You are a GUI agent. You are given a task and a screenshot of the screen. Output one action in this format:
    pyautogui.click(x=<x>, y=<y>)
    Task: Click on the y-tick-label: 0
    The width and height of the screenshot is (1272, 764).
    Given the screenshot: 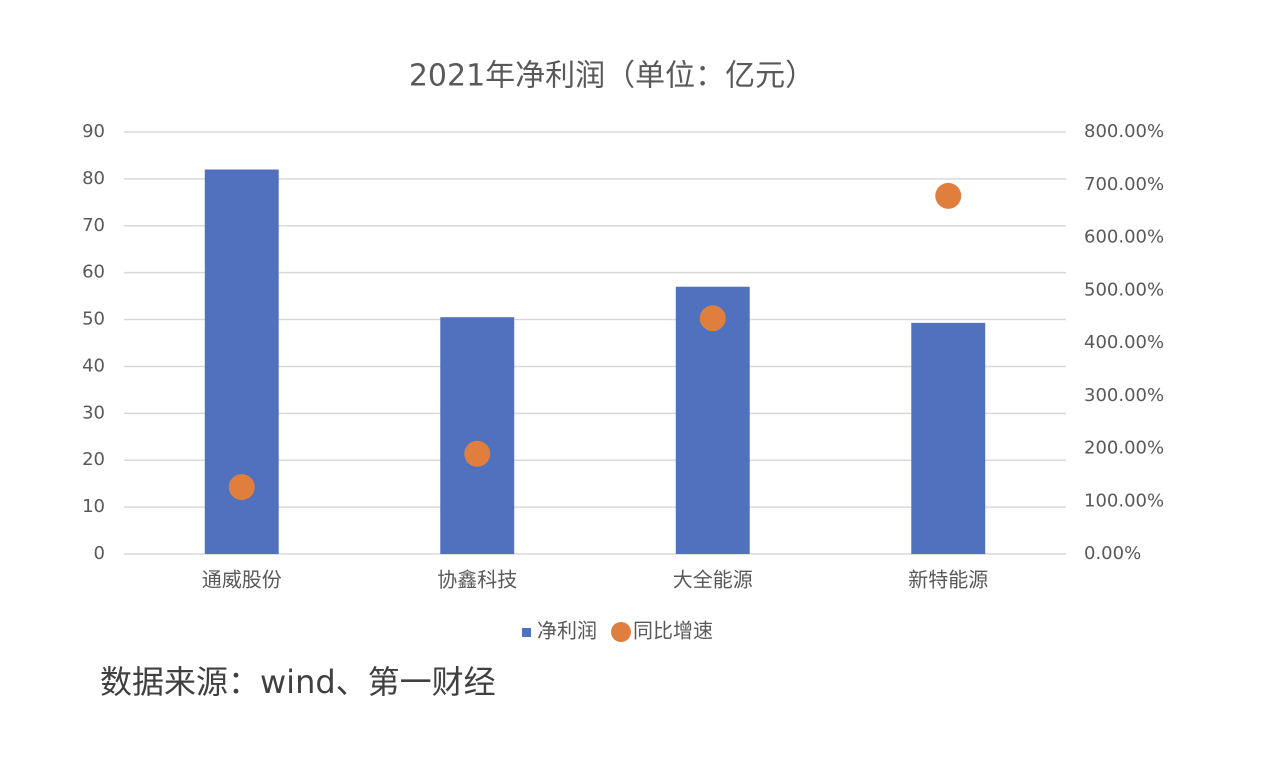 What is the action you would take?
    pyautogui.click(x=99, y=553)
    